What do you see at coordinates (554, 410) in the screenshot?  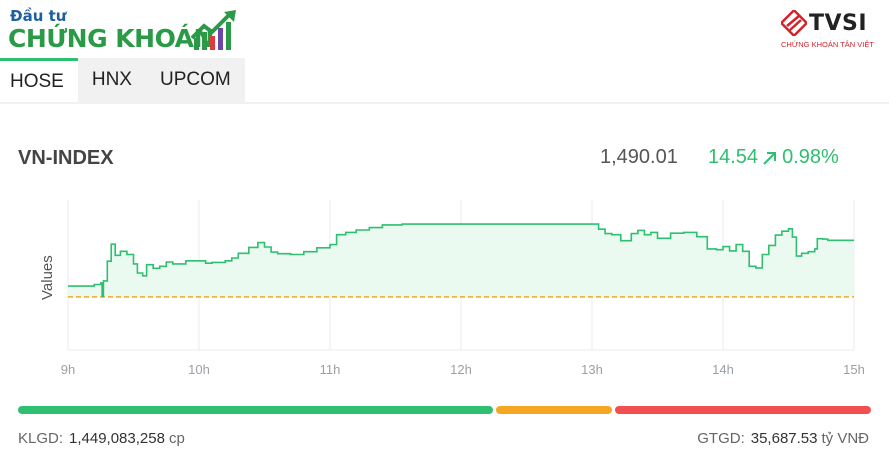 I see `unchanged-bar` at bounding box center [554, 410].